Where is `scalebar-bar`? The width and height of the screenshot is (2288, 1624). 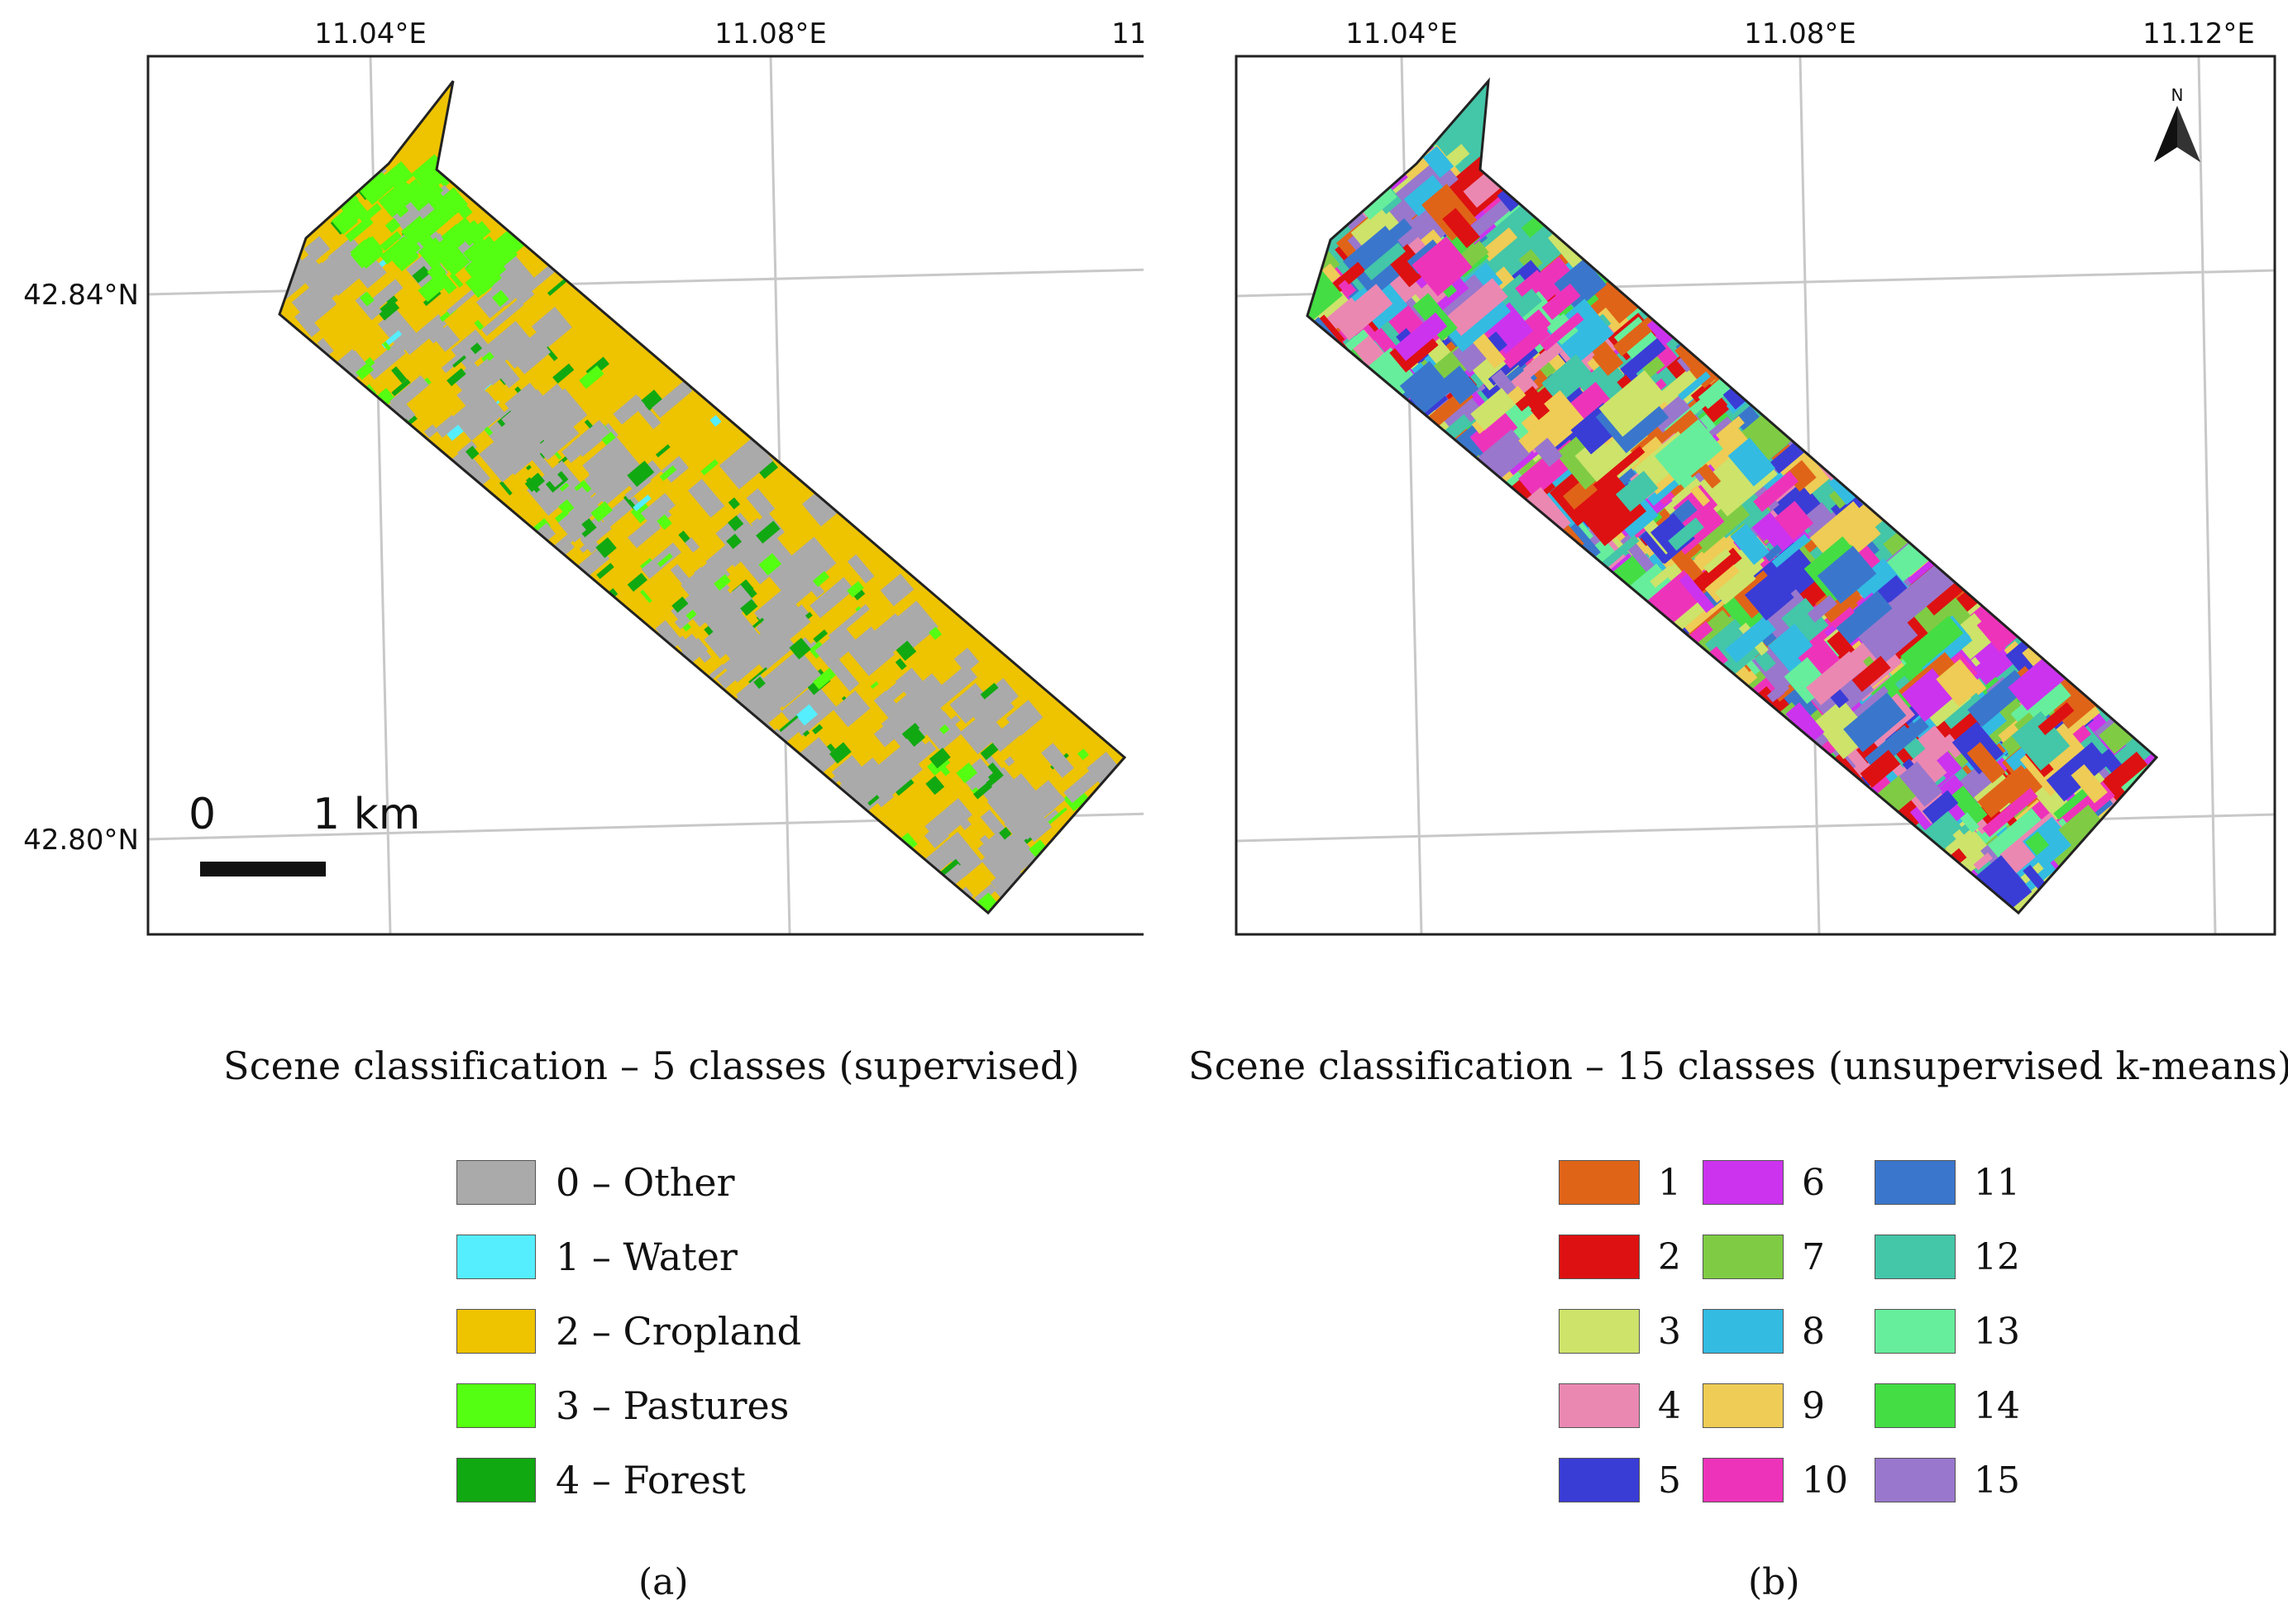 scalebar-bar is located at coordinates (263, 869).